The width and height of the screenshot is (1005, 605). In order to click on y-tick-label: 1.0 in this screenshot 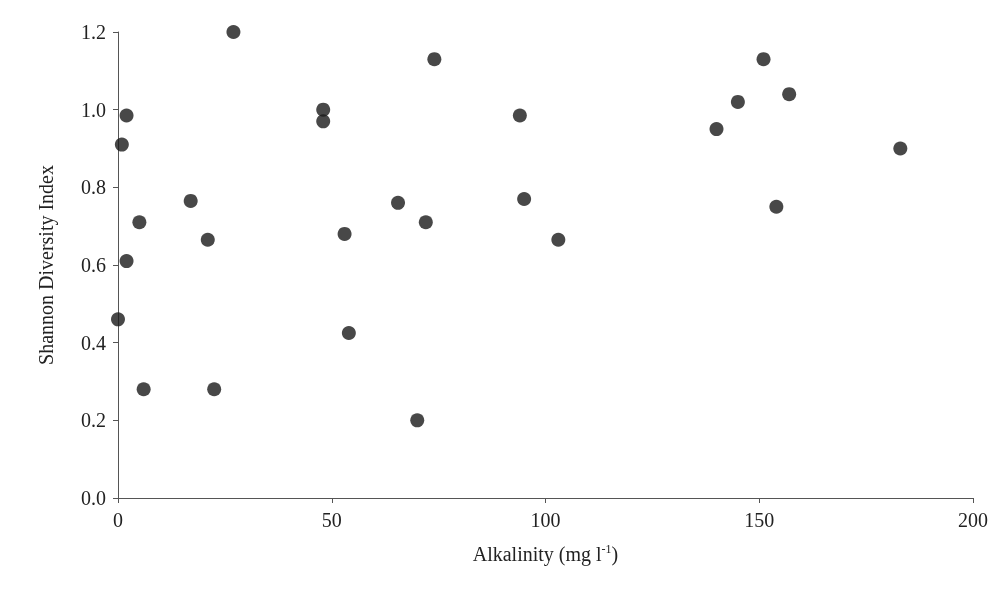, I will do `click(93, 109)`.